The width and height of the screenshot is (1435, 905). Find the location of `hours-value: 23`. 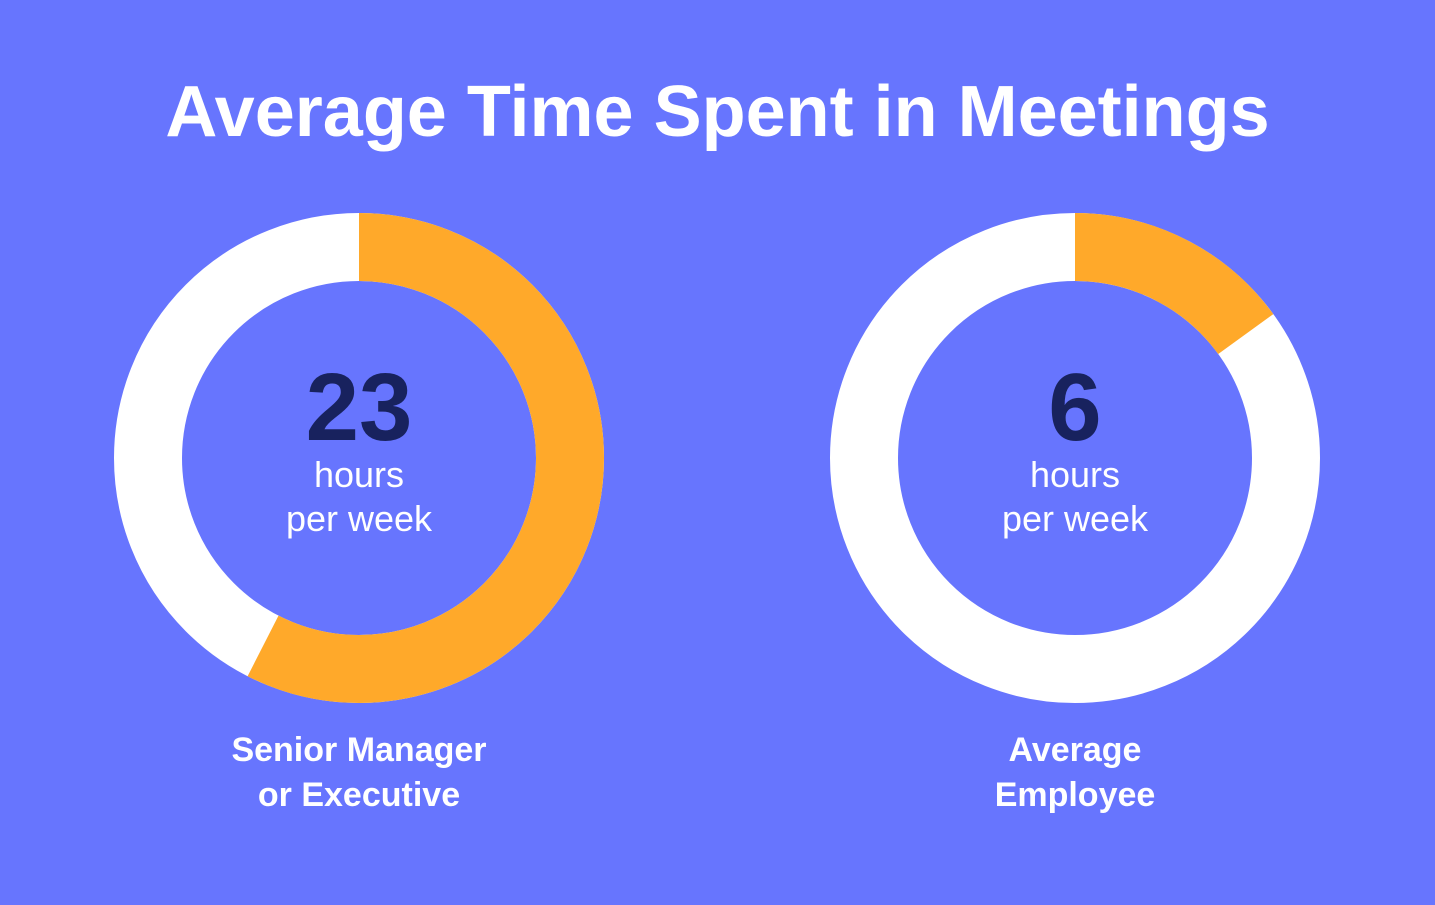

hours-value: 23 is located at coordinates (359, 407).